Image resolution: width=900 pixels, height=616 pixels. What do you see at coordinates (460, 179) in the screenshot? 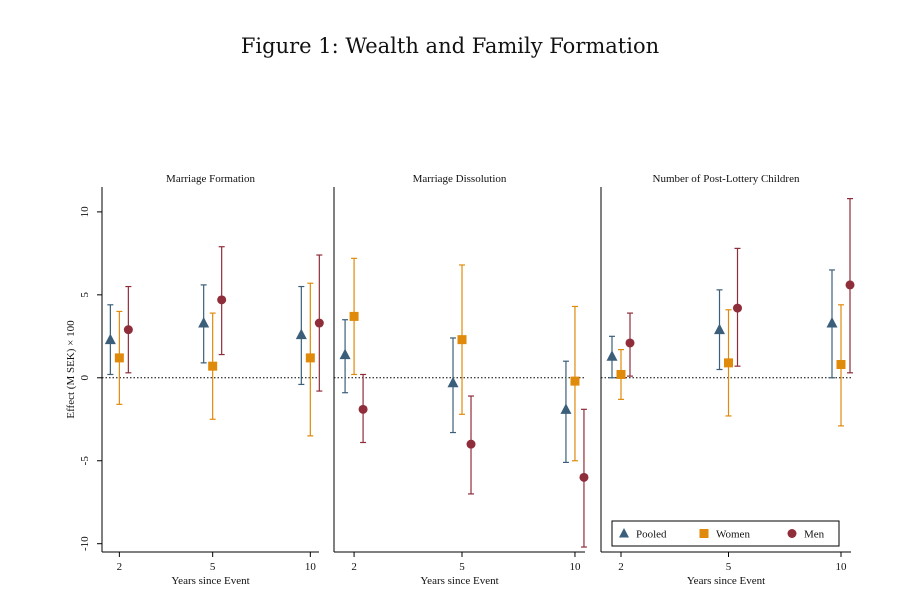
I see `panel-title: Marriage Dissolution` at bounding box center [460, 179].